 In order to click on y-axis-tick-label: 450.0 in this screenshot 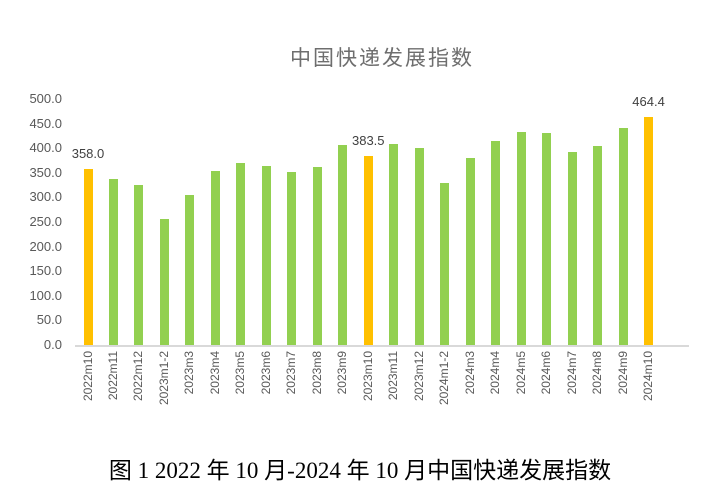, I will do `click(45, 123)`.